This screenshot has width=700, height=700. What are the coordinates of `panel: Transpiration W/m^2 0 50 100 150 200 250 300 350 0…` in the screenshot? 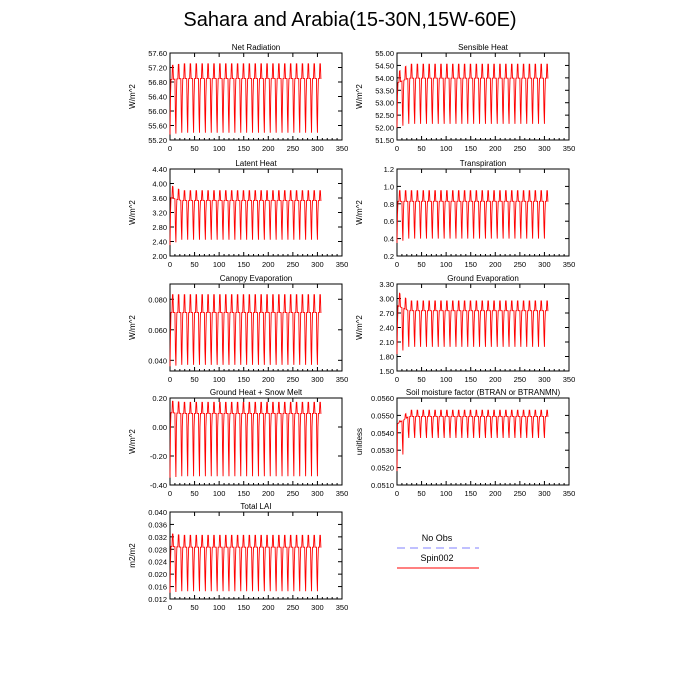 It's located at (465, 214).